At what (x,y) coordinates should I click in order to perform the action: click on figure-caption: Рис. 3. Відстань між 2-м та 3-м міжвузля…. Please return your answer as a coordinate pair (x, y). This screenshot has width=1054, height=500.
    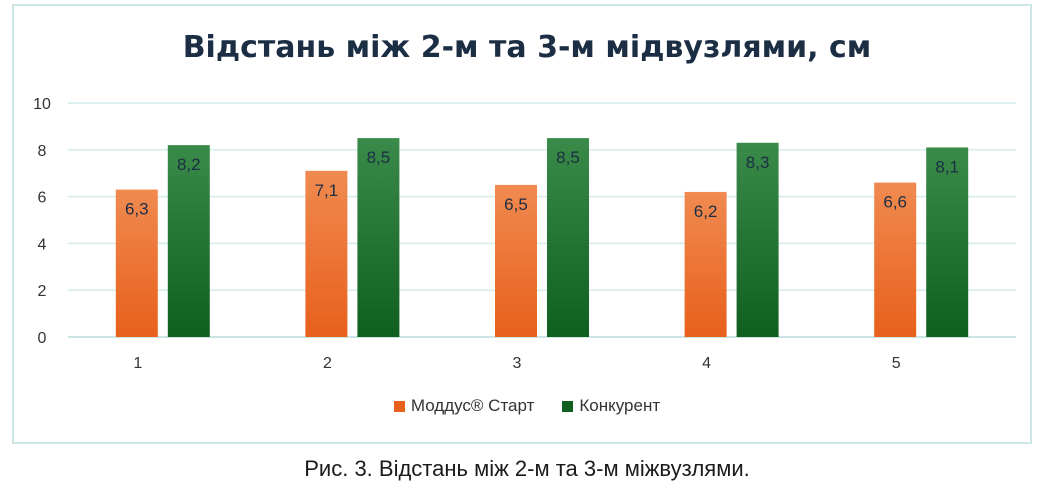
    Looking at the image, I should click on (527, 468).